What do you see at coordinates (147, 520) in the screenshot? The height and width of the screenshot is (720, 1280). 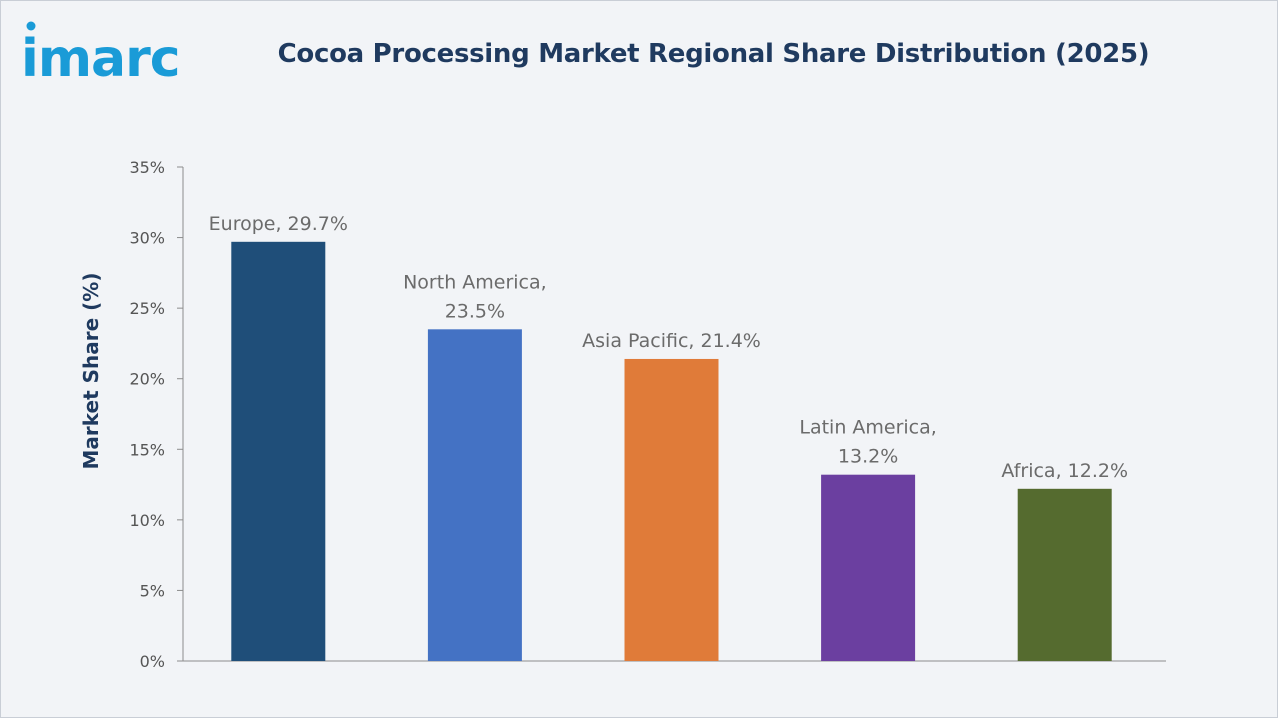 I see `y-tick-label: 10%` at bounding box center [147, 520].